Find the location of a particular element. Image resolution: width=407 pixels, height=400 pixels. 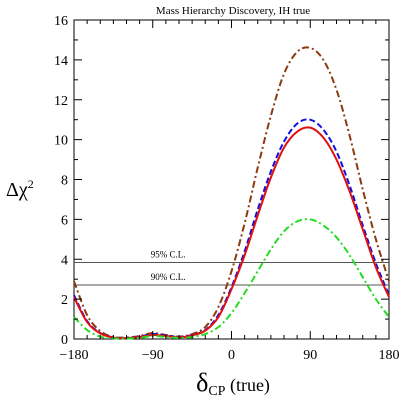

x-tick-label: 90 is located at coordinates (310, 355).